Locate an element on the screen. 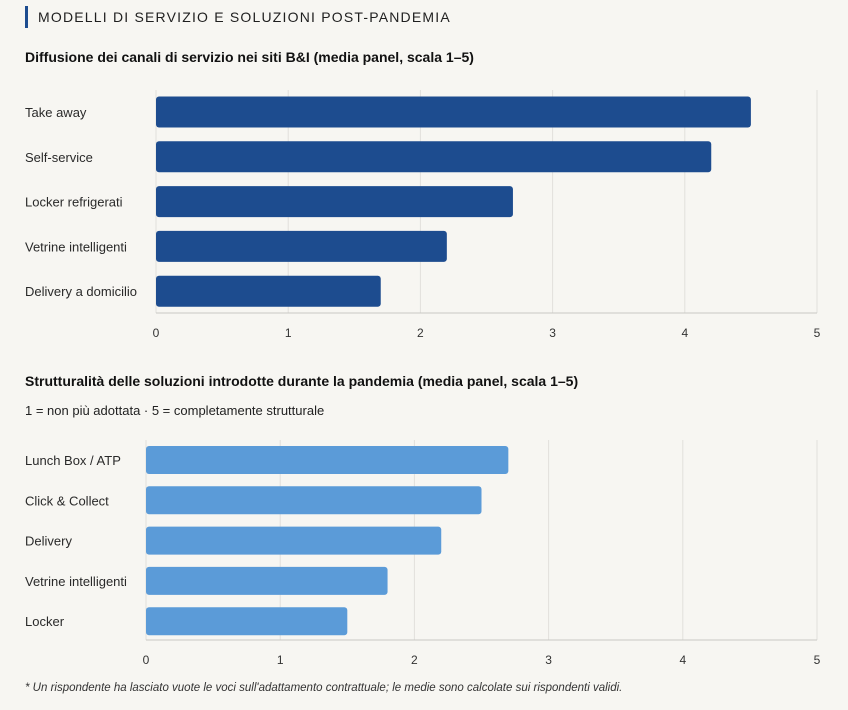 The image size is (848, 710). category-label: Delivery is located at coordinates (48, 541).